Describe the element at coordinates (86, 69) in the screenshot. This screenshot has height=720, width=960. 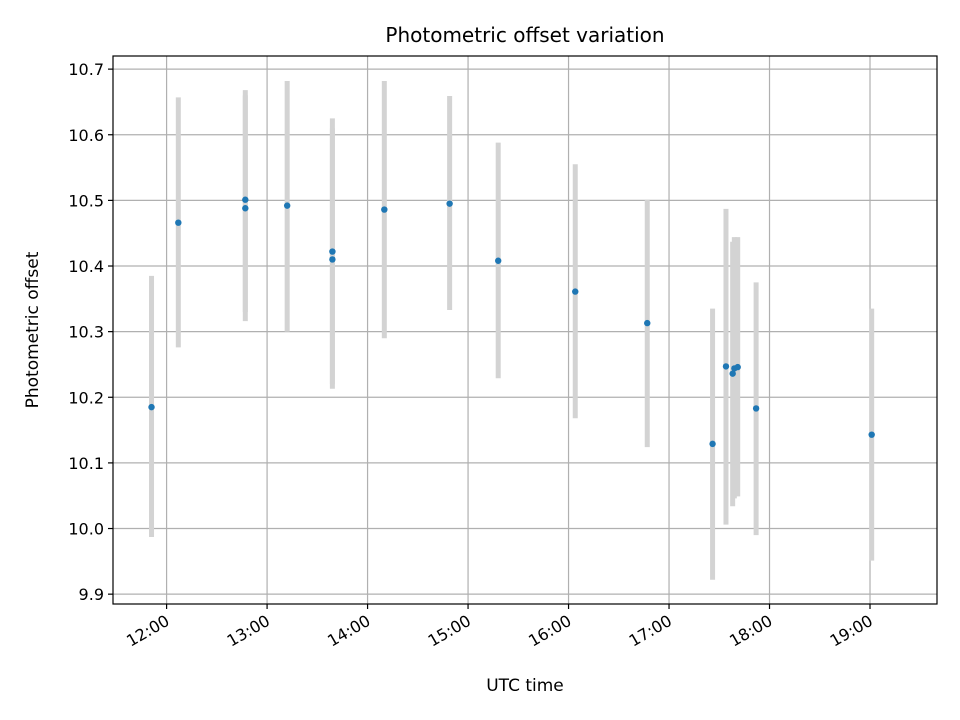
I see `y-tick-label: 10.7` at that location.